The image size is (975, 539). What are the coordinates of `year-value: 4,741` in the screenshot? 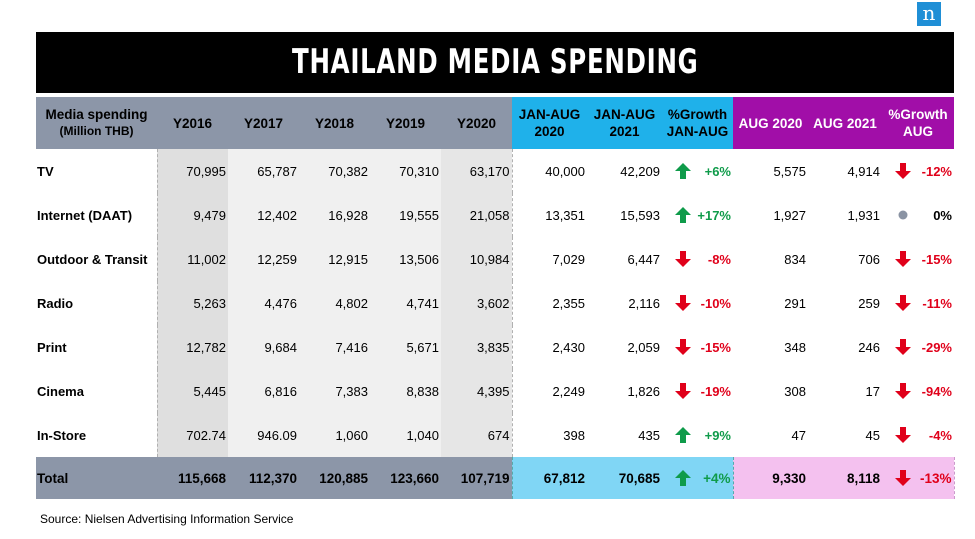 It's located at (405, 303).